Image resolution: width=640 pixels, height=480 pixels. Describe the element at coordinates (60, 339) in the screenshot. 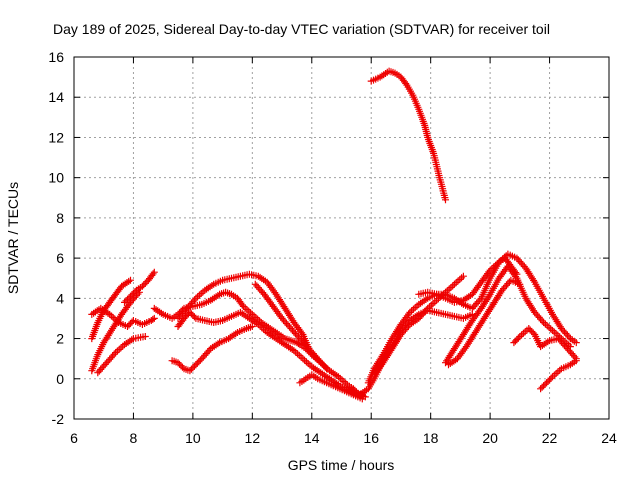

I see `y-tick-label: 2` at that location.